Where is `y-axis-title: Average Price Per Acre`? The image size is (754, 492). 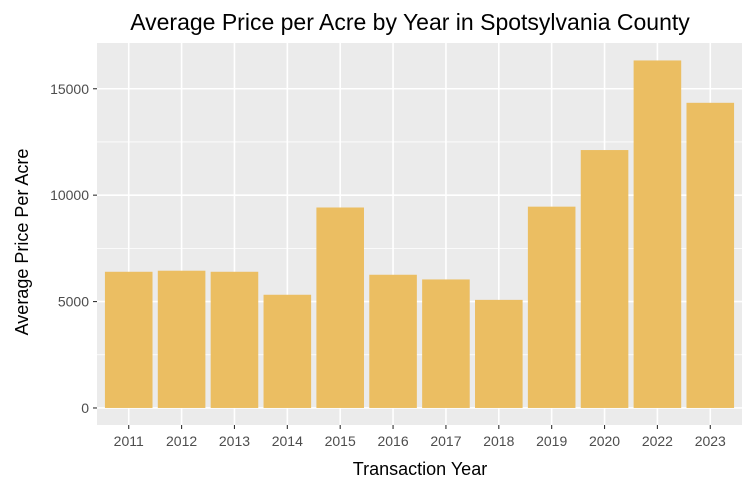
y-axis-title: Average Price Per Acre is located at coordinates (22, 242).